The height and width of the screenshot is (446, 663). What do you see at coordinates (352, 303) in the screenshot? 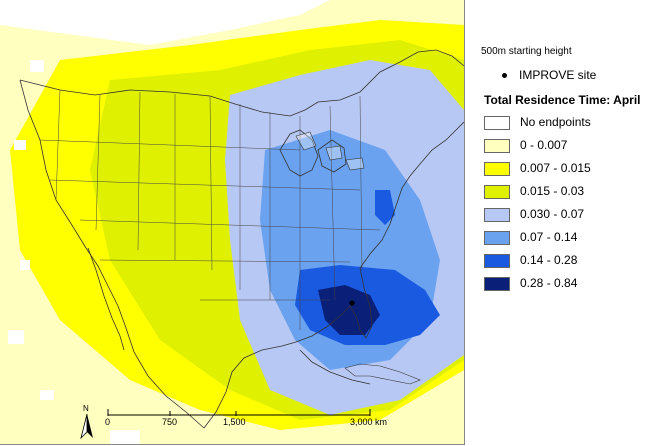
I see `improve-site-marker` at bounding box center [352, 303].